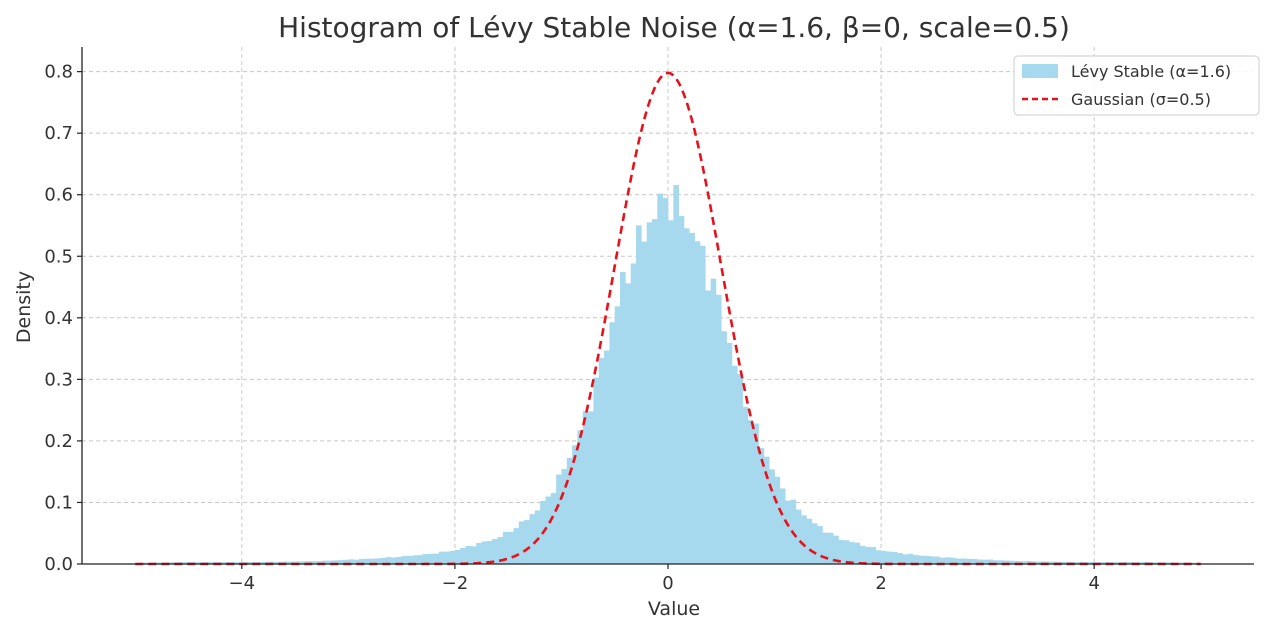 This screenshot has width=1280, height=633. I want to click on x-axis-label: Value, so click(674, 609).